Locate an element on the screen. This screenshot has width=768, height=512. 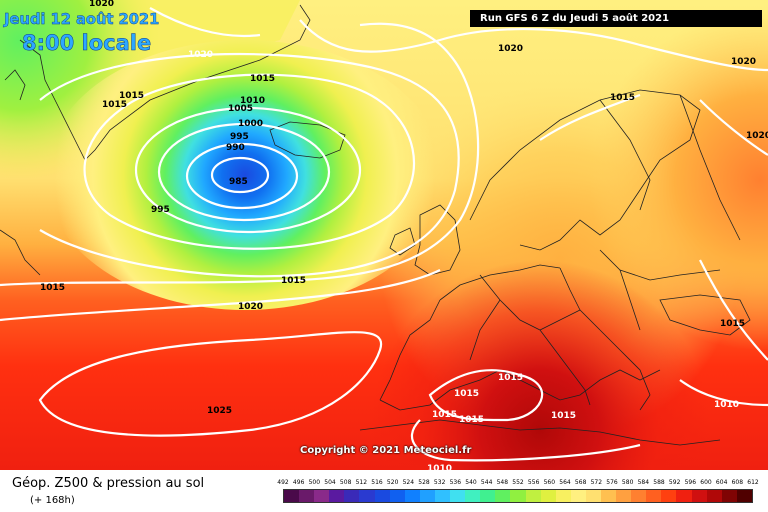
scale-label: 600 is located at coordinates (706, 482).